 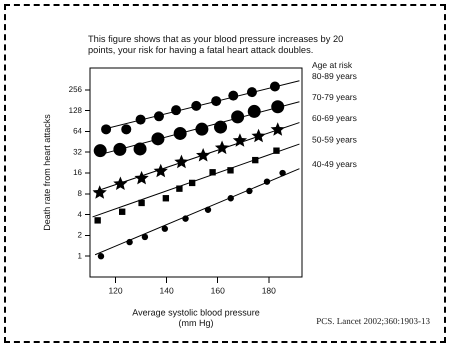 I want to click on y-tick-label: 64, so click(x=78, y=131).